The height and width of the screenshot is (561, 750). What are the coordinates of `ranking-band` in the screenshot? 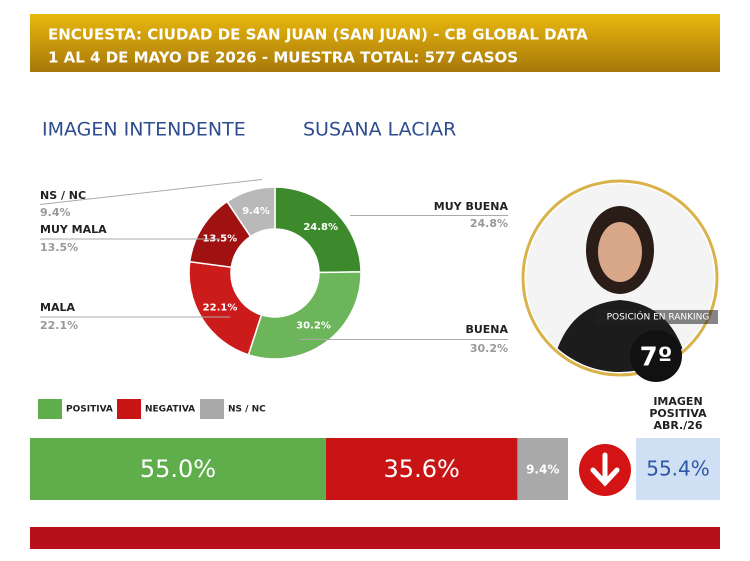 It's located at (657, 317).